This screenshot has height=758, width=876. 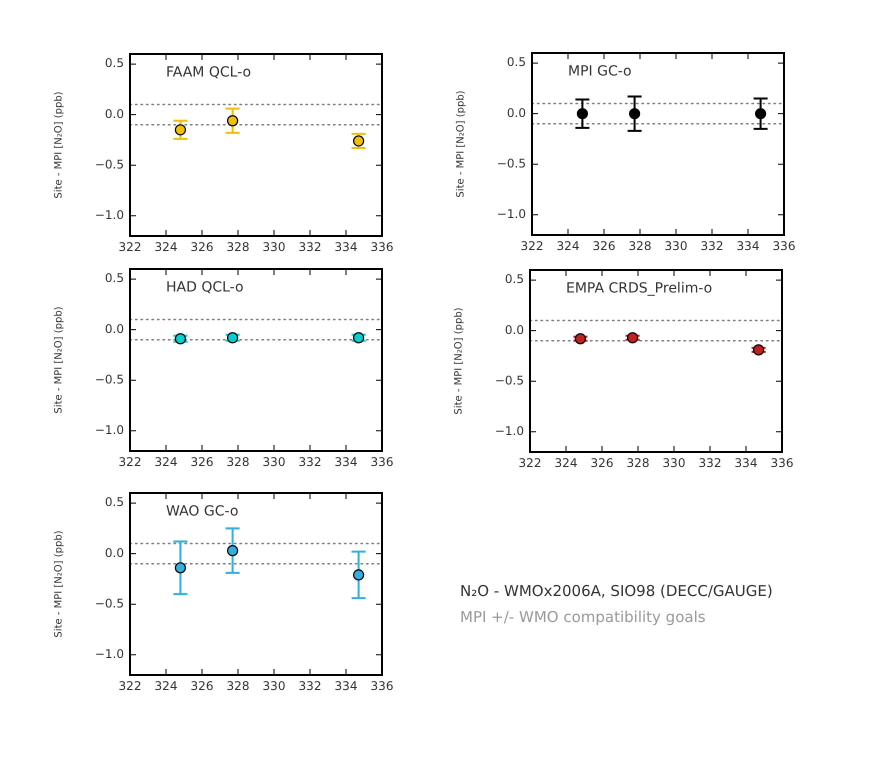 What do you see at coordinates (205, 288) in the screenshot?
I see `text: HAD QCL-o` at bounding box center [205, 288].